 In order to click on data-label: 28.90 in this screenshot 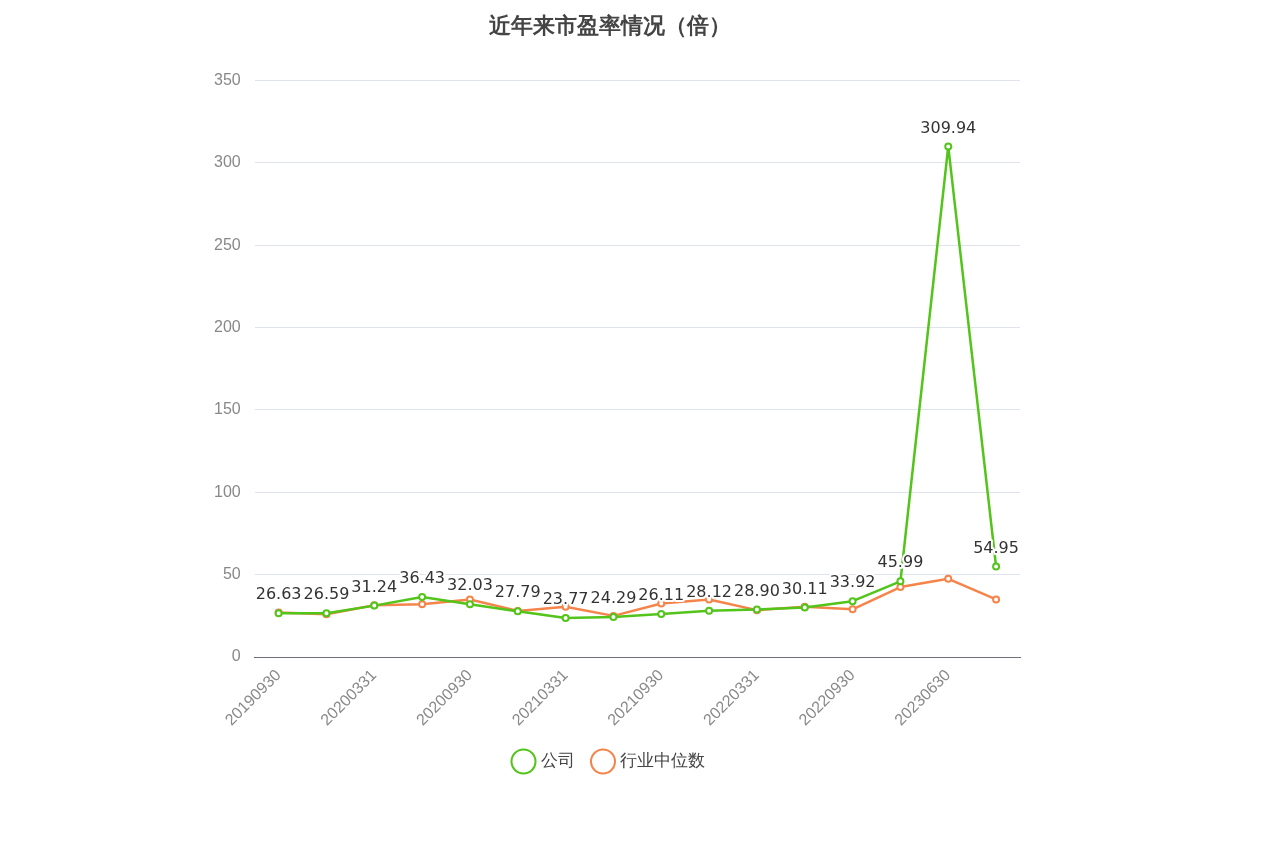, I will do `click(757, 590)`.